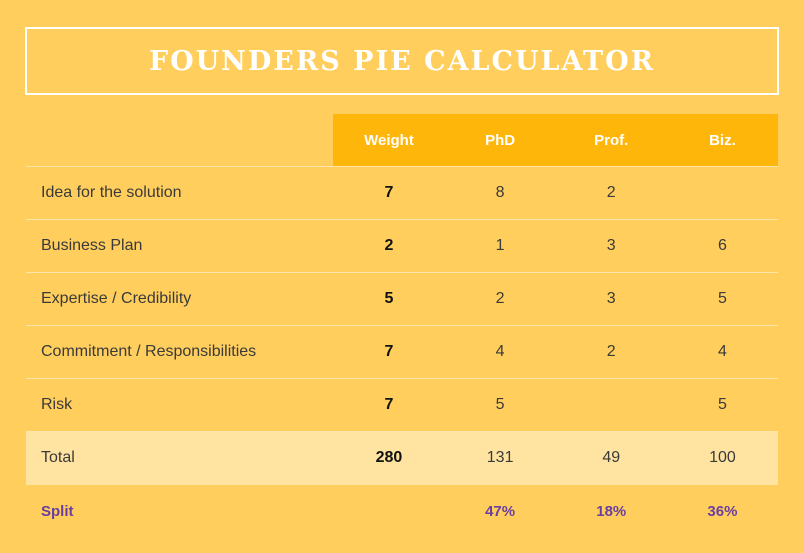 This screenshot has width=804, height=553. What do you see at coordinates (402, 193) in the screenshot?
I see `table-row: Idea for the solution 7 8 2` at bounding box center [402, 193].